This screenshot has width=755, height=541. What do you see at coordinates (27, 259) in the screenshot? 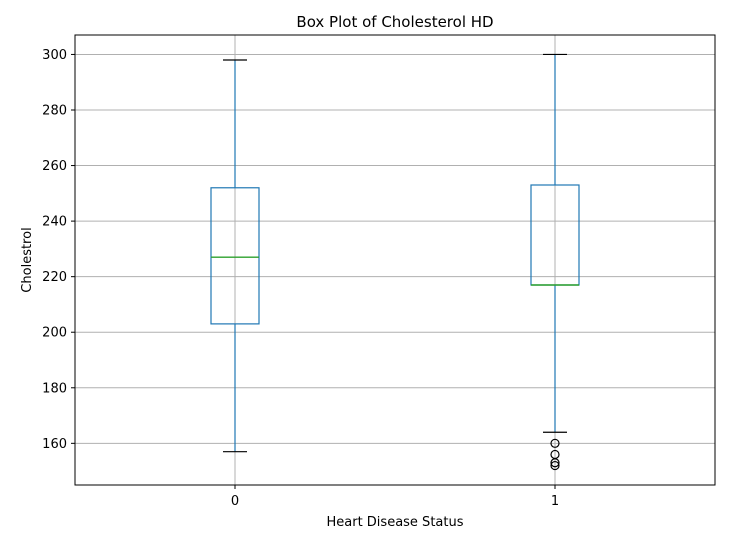
I see `y-axis-label: Cholestrol` at bounding box center [27, 259].